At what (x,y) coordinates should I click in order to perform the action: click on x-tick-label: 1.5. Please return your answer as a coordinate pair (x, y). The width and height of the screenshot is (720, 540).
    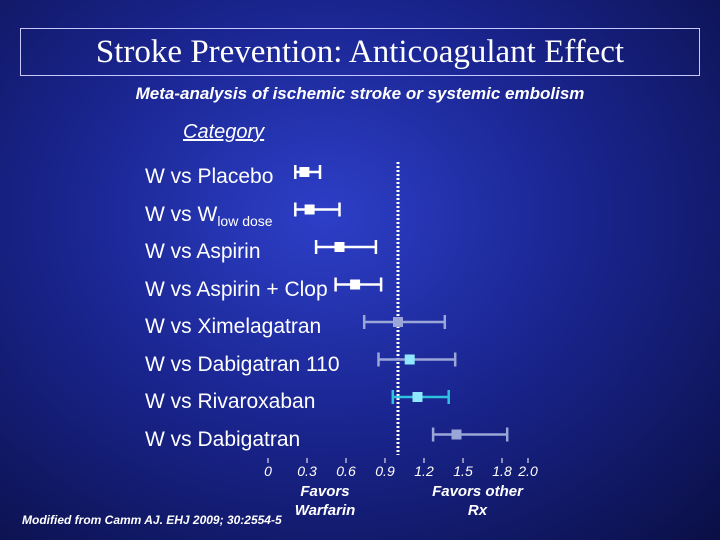
    Looking at the image, I should click on (463, 471).